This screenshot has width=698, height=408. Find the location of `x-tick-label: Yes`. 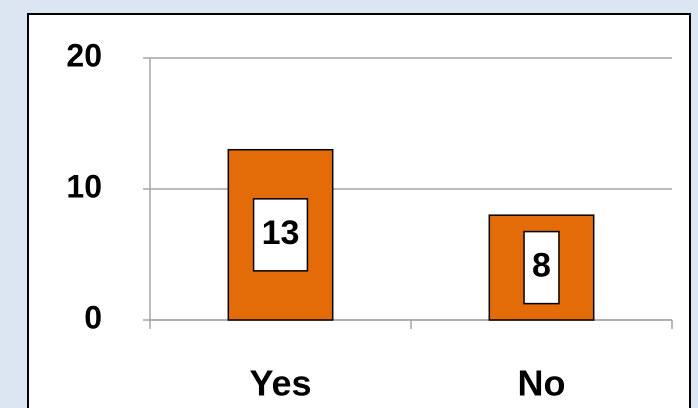

x-tick-label: Yes is located at coordinates (280, 383).